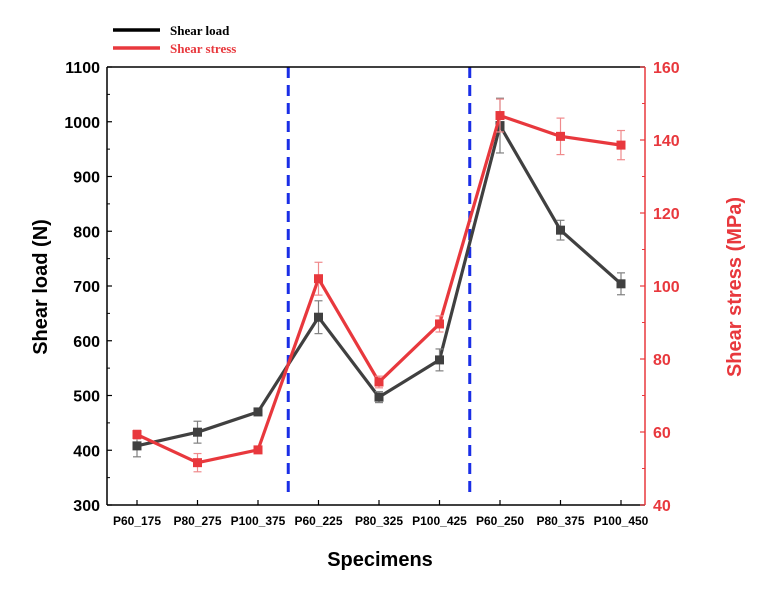 Image resolution: width=774 pixels, height=598 pixels. What do you see at coordinates (662, 433) in the screenshot?
I see `y-tick-label-right: 60` at bounding box center [662, 433].